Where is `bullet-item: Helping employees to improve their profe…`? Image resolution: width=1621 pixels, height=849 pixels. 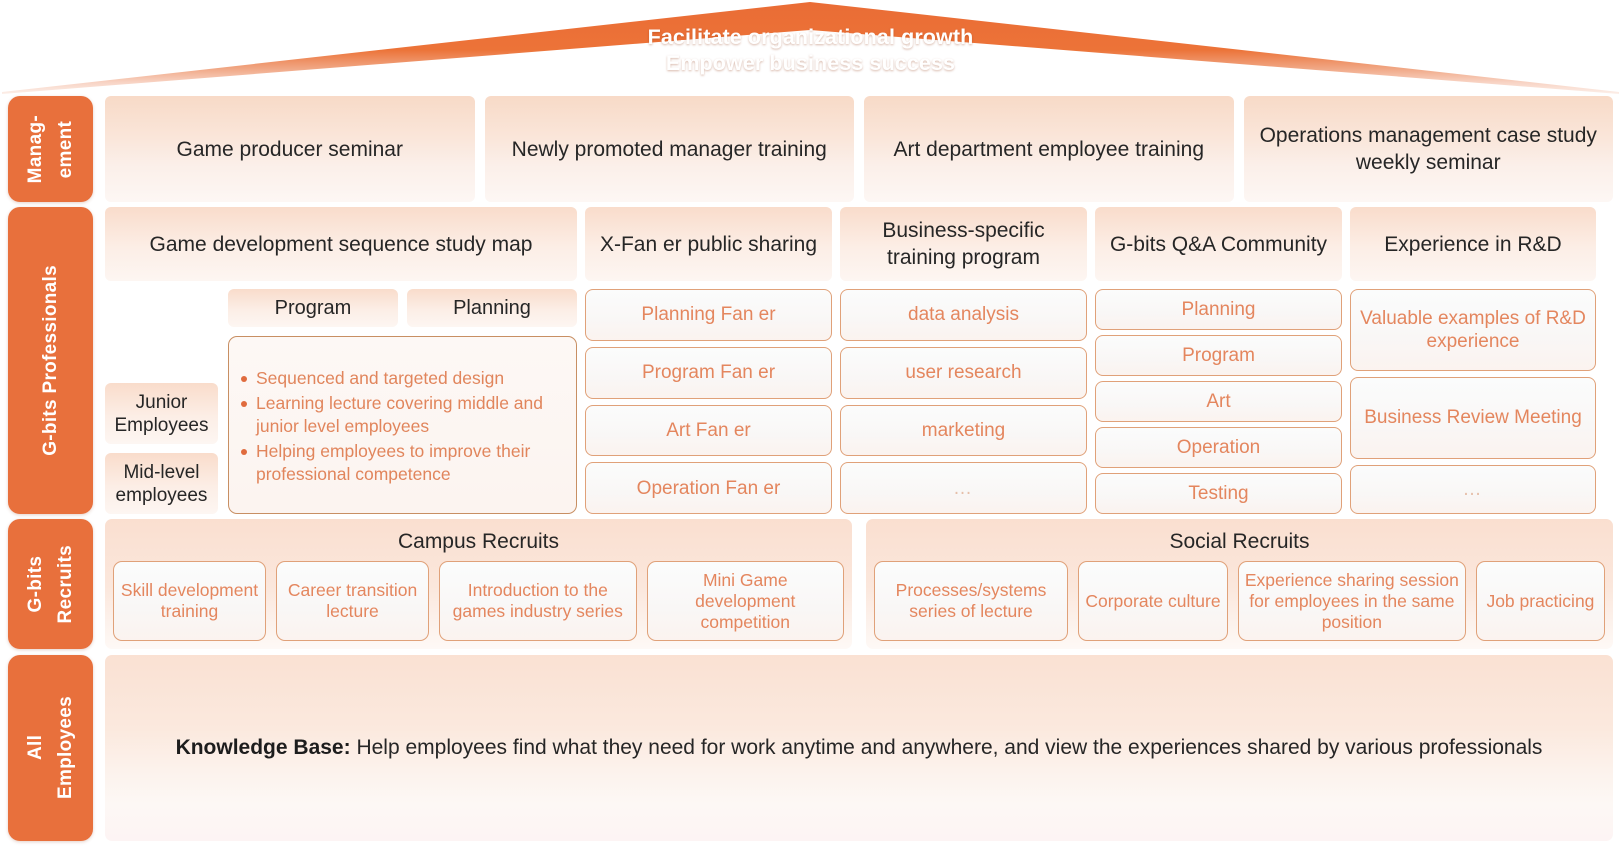
bullet-item: Helping employees to improve their profe… is located at coordinates (402, 463).